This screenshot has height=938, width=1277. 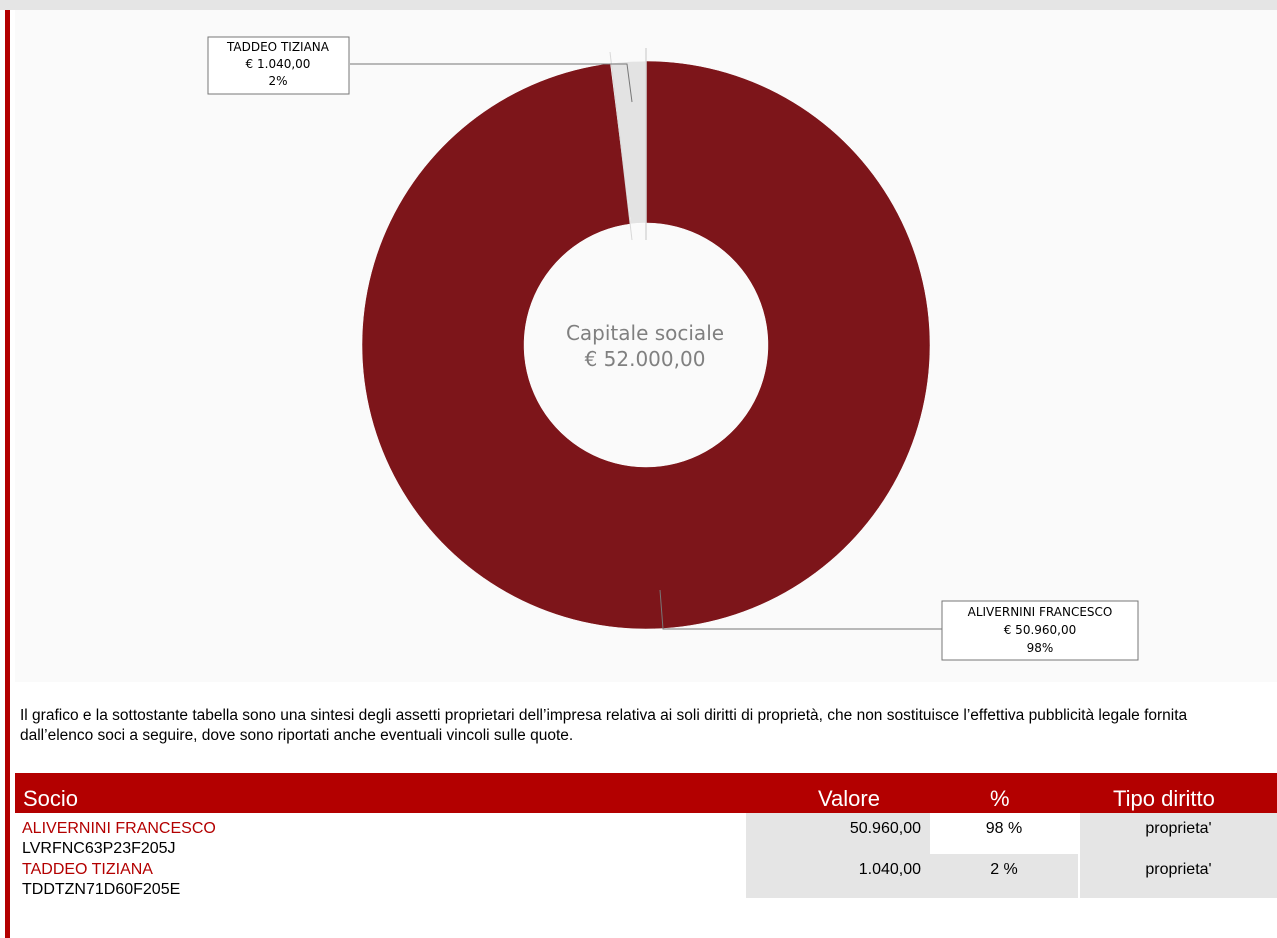 What do you see at coordinates (277, 81) in the screenshot?
I see `callout-percent: 2%` at bounding box center [277, 81].